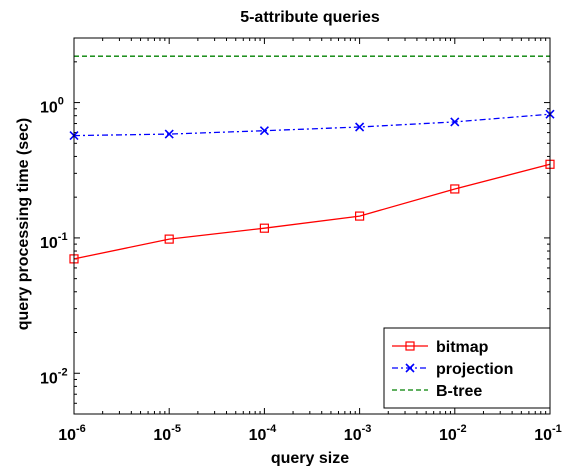 The height and width of the screenshot is (466, 568). Describe the element at coordinates (410, 368) in the screenshot. I see `legend-marker-projection` at that location.